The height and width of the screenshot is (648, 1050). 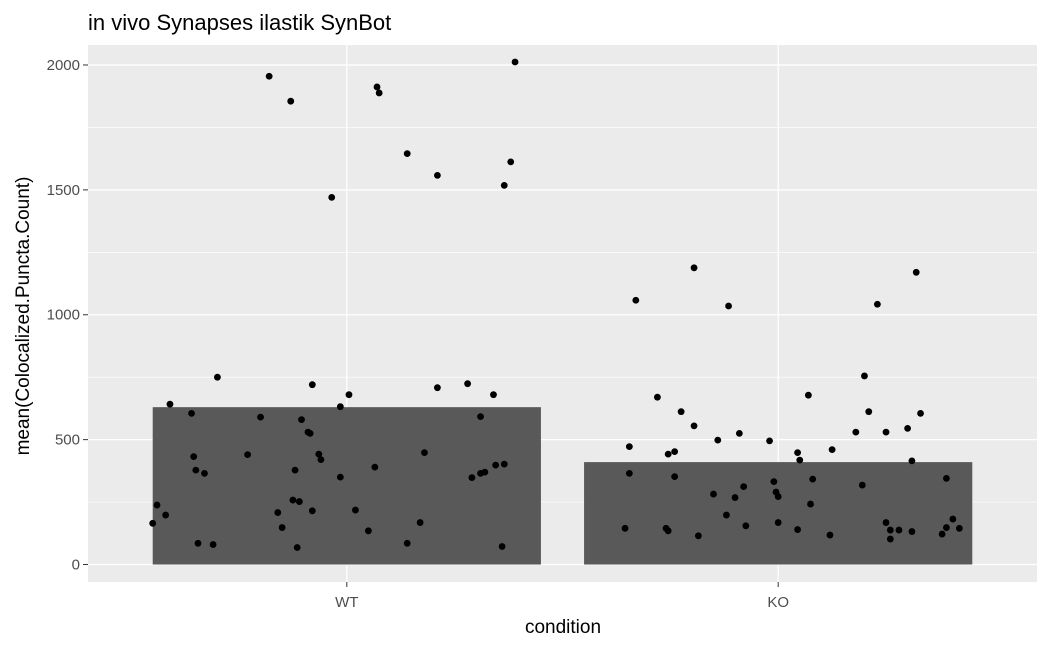 I want to click on y-tick-label: 2000, so click(x=63, y=65).